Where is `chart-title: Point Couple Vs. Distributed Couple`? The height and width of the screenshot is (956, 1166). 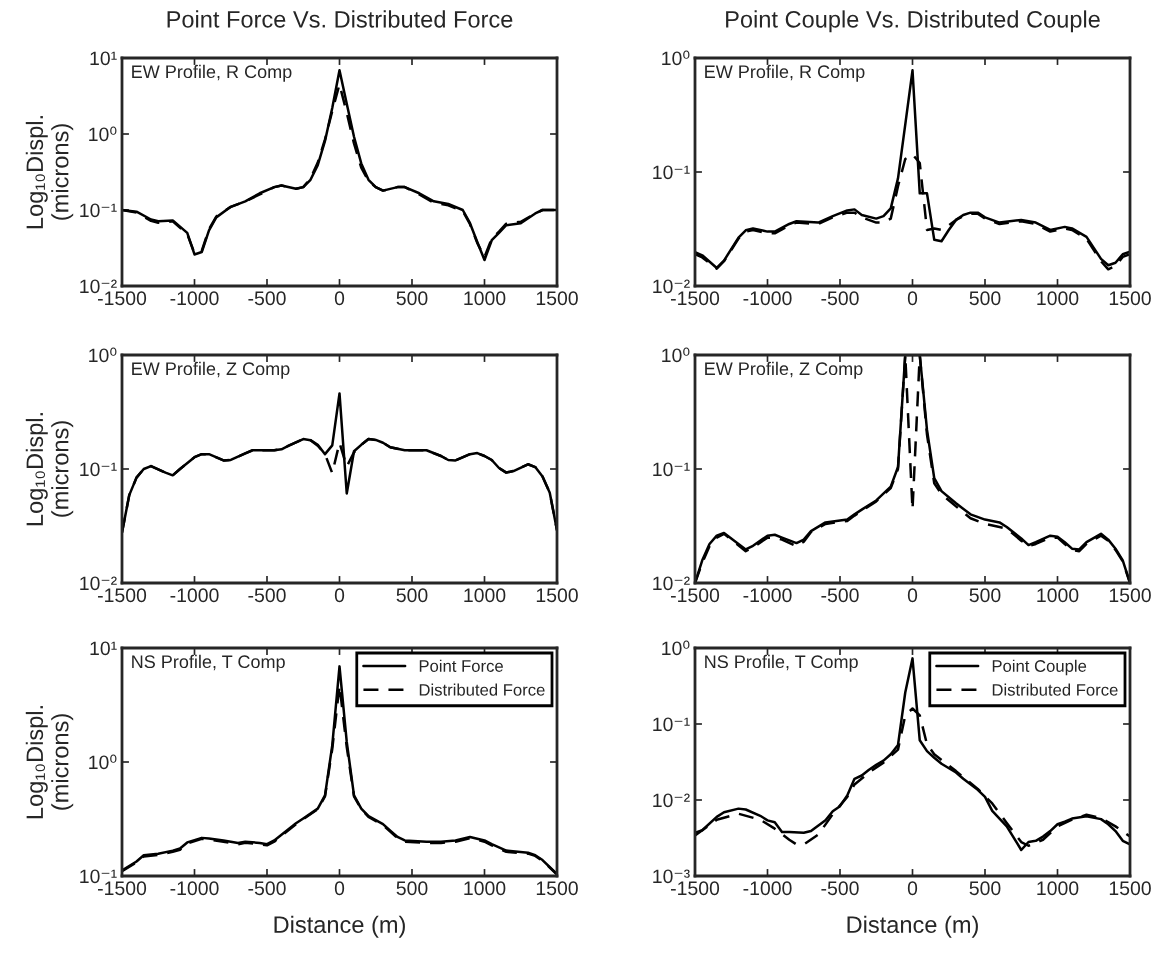 chart-title: Point Couple Vs. Distributed Couple is located at coordinates (913, 21).